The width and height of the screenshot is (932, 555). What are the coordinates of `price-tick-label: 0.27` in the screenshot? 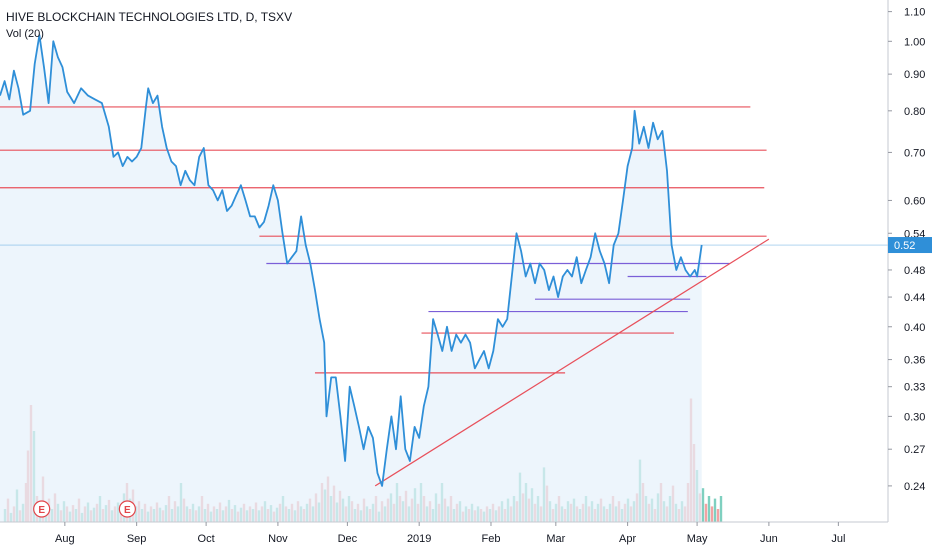 It's located at (914, 450).